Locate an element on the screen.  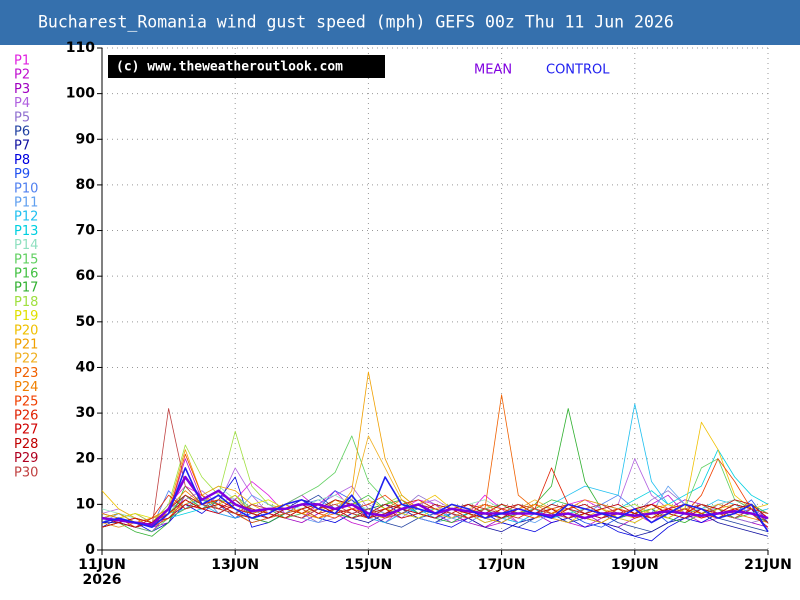
legend-label: P5 is located at coordinates (22, 117).